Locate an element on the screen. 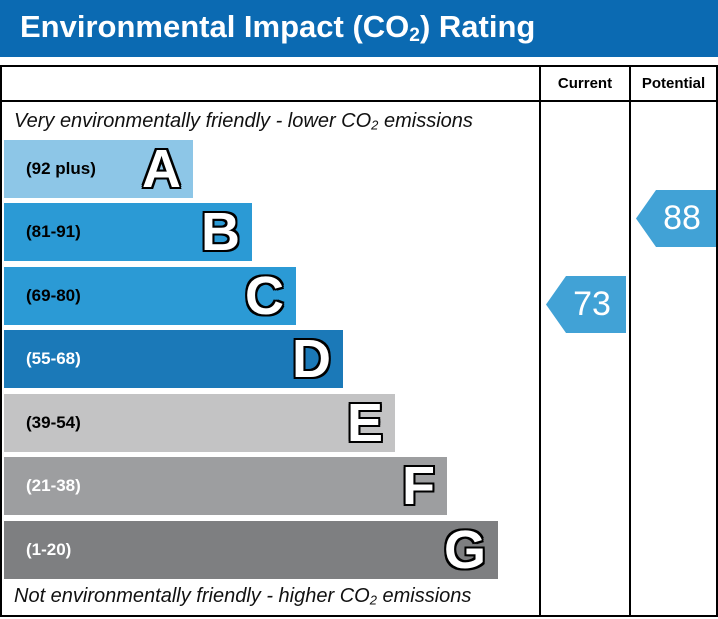 The width and height of the screenshot is (718, 619). bottom-note-subscript: 2 is located at coordinates (373, 600).